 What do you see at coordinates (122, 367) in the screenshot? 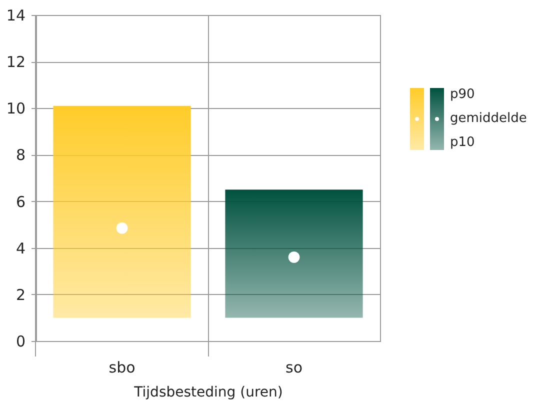
I see `x-tick-label: sbo` at bounding box center [122, 367].